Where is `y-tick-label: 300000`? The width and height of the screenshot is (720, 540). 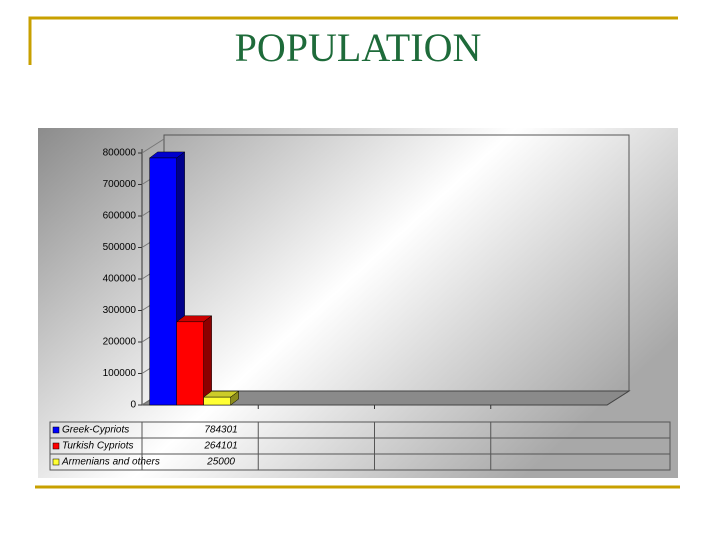 y-tick-label: 300000 is located at coordinates (120, 310).